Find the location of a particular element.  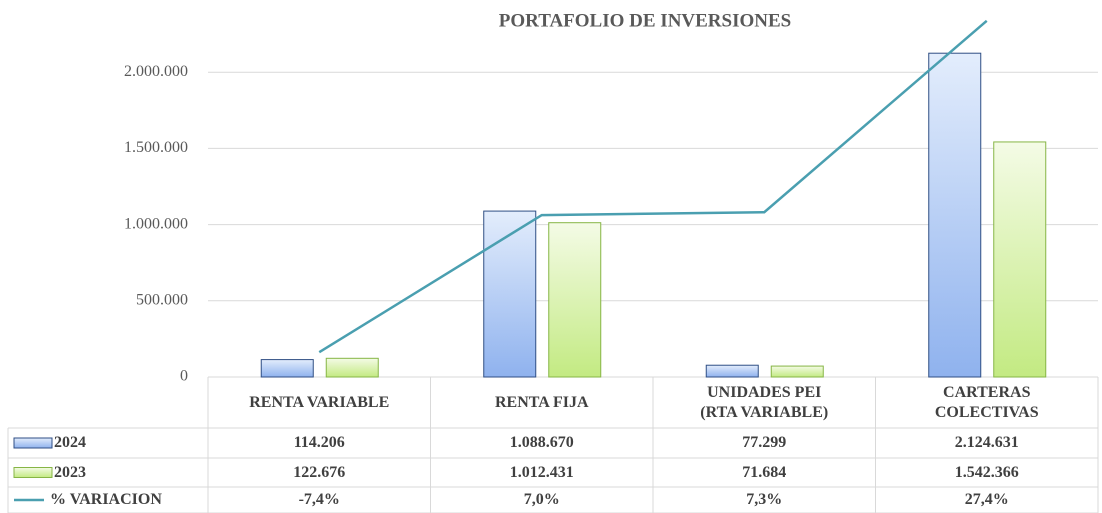

y-tick-label: 2.000.000 is located at coordinates (156, 71).